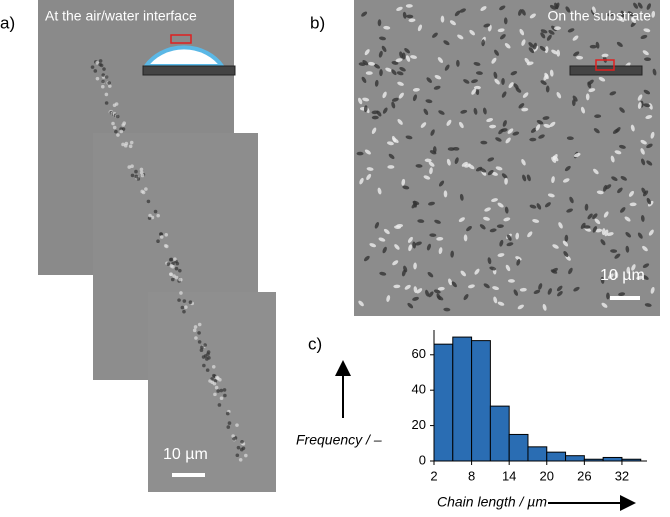 This screenshot has height=517, width=670. I want to click on x-tick-label: 32, so click(622, 475).